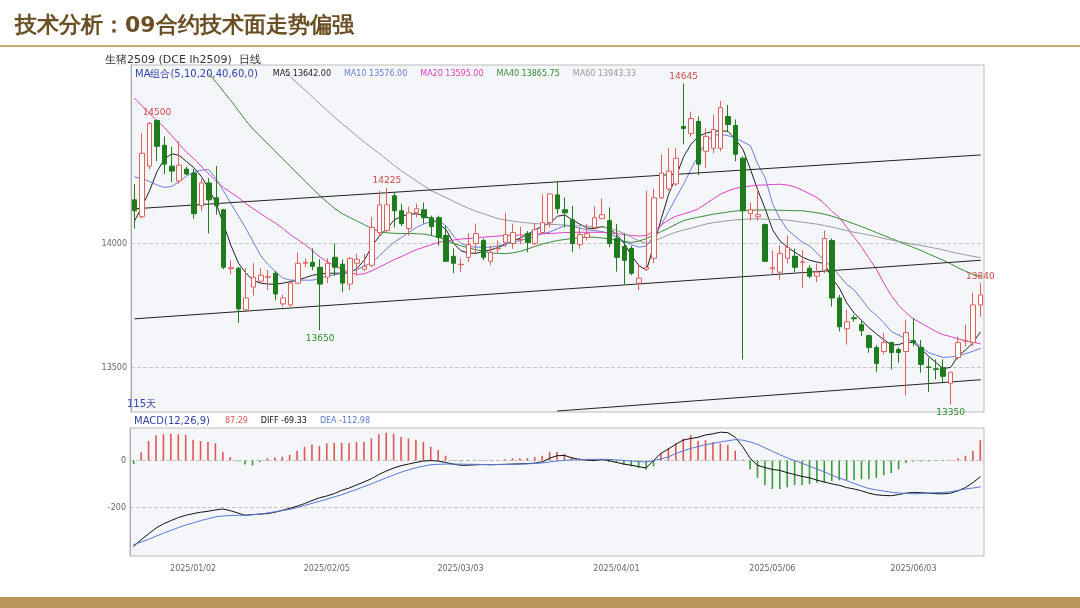 Image resolution: width=1080 pixels, height=608 pixels. What do you see at coordinates (301, 73) in the screenshot?
I see `text: MA5 13642.00` at bounding box center [301, 73].